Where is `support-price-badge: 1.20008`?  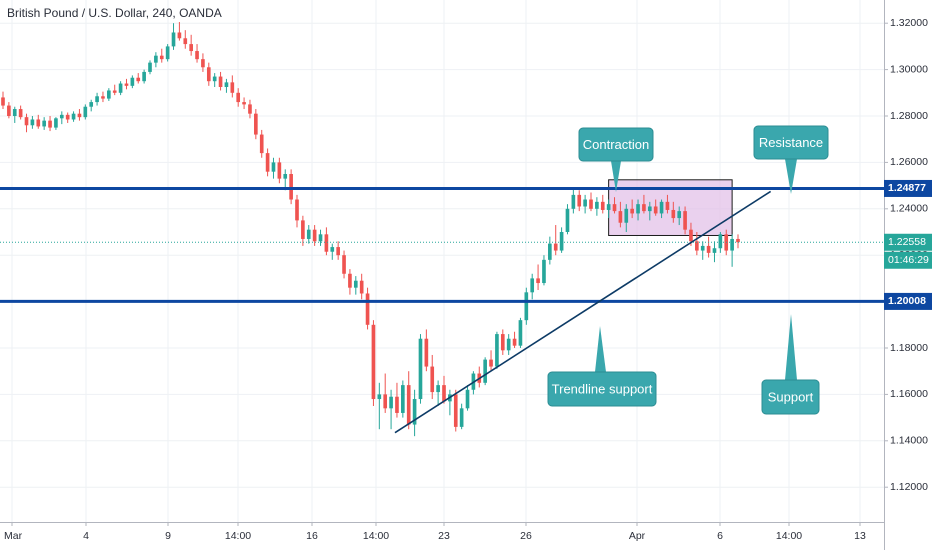
support-price-badge: 1.20008 is located at coordinates (908, 301).